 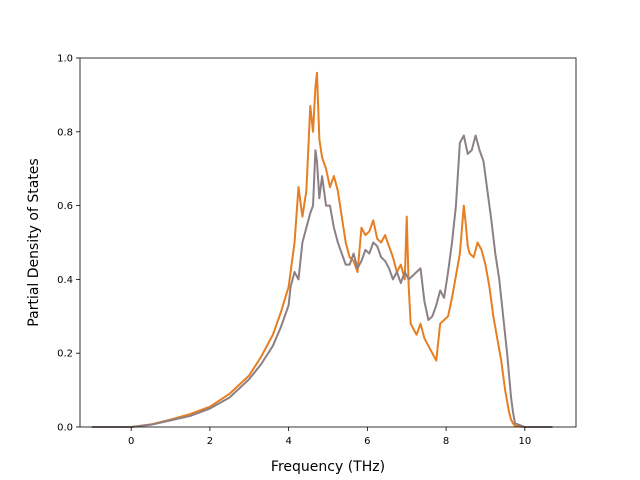 What do you see at coordinates (329, 437) in the screenshot?
I see `x-axis: 0 2 4 6 8 10` at bounding box center [329, 437].